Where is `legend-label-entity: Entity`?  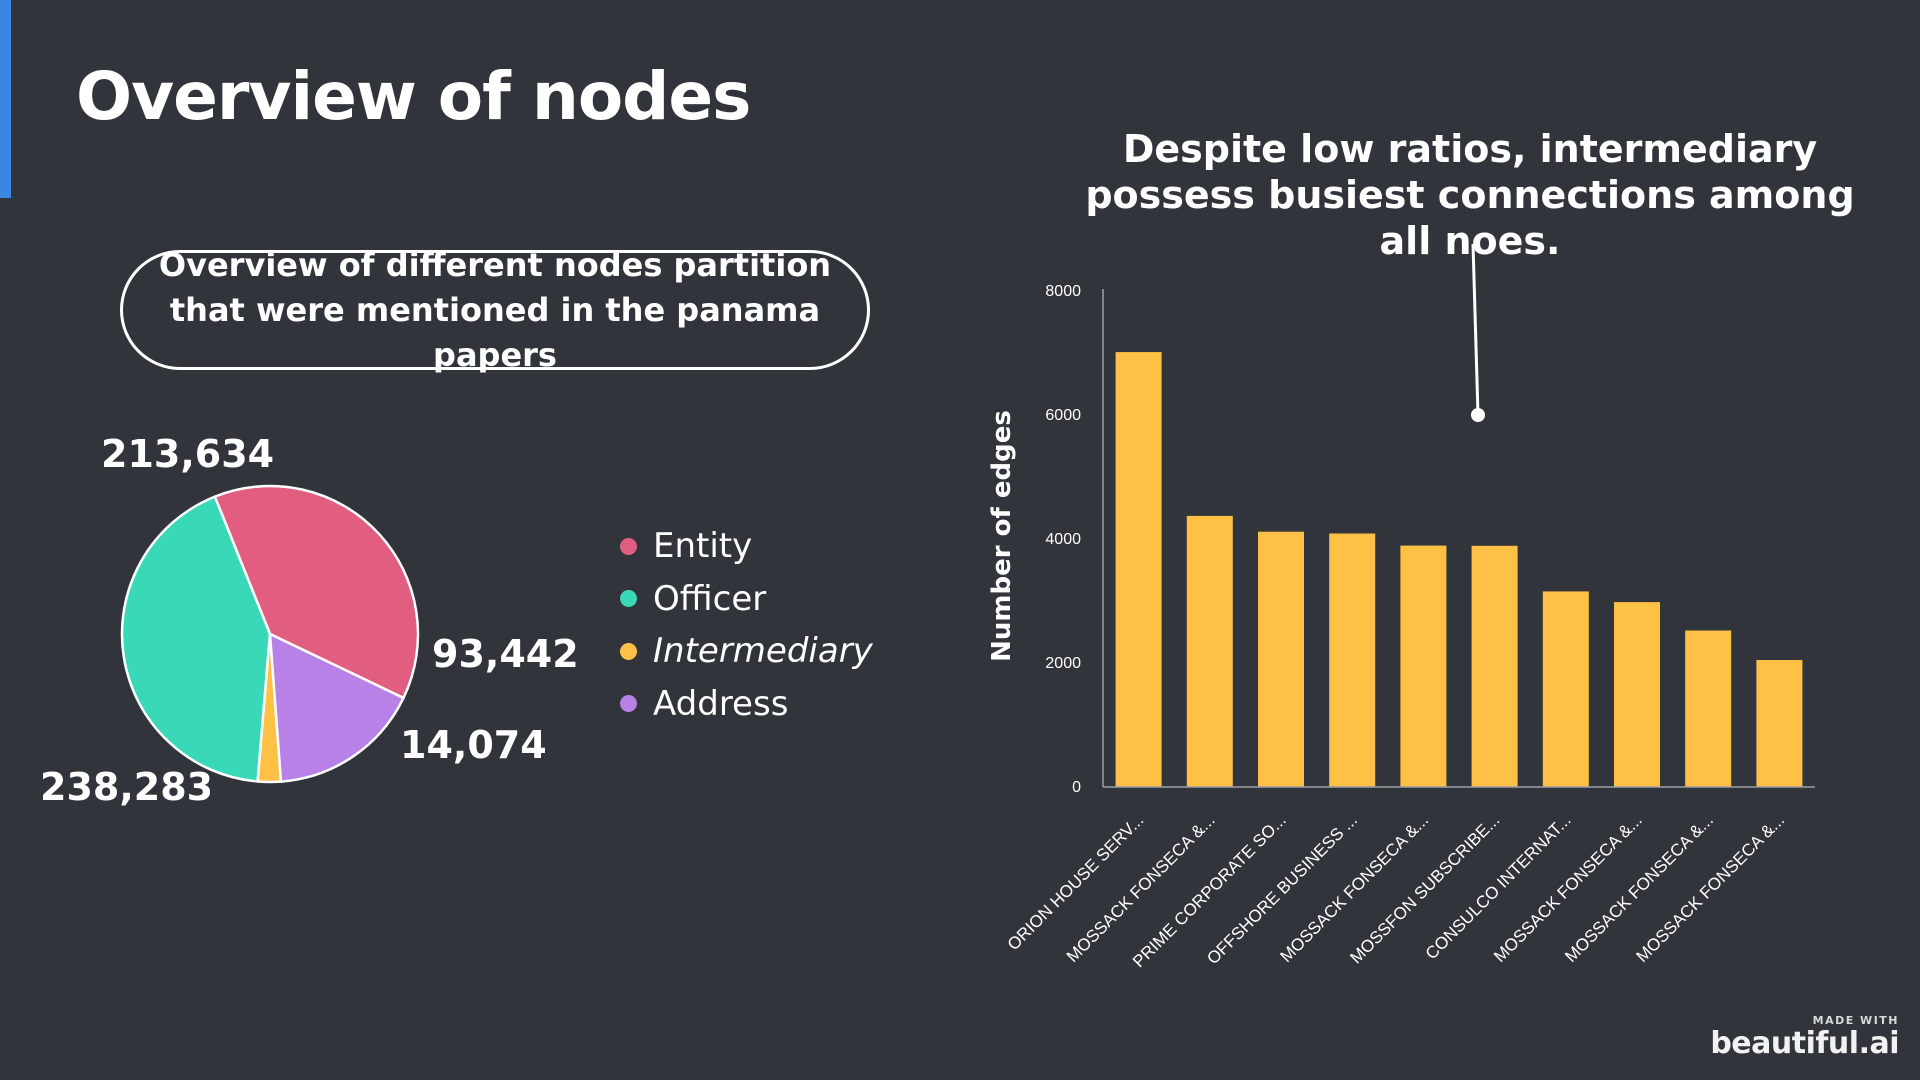 legend-label-entity: Entity is located at coordinates (703, 546).